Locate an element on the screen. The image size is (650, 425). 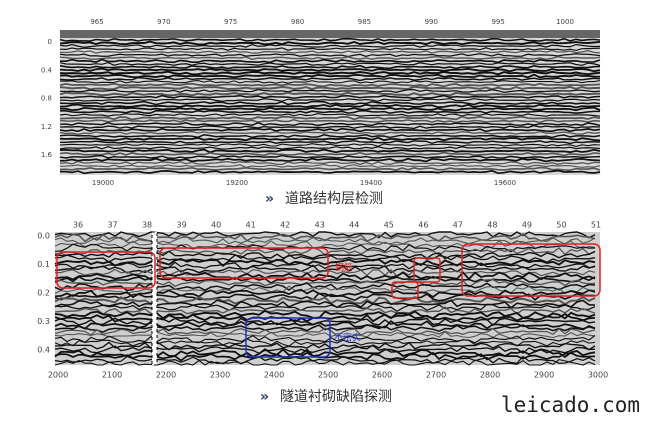
caption: 隧道衬砌缺陷探测 is located at coordinates (336, 397).